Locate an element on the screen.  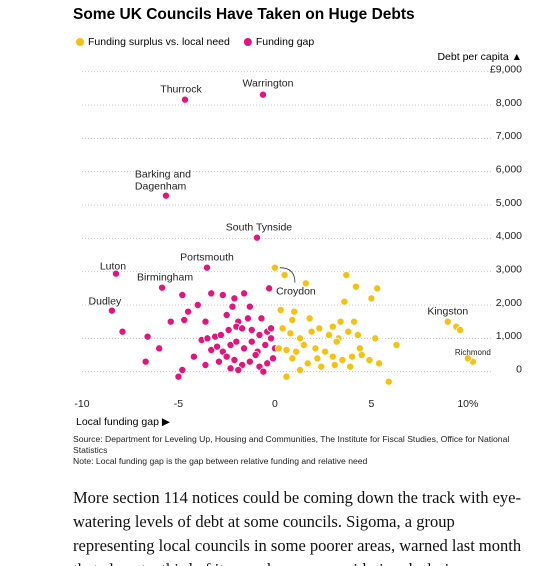
point-label: Croydon is located at coordinates (296, 291).